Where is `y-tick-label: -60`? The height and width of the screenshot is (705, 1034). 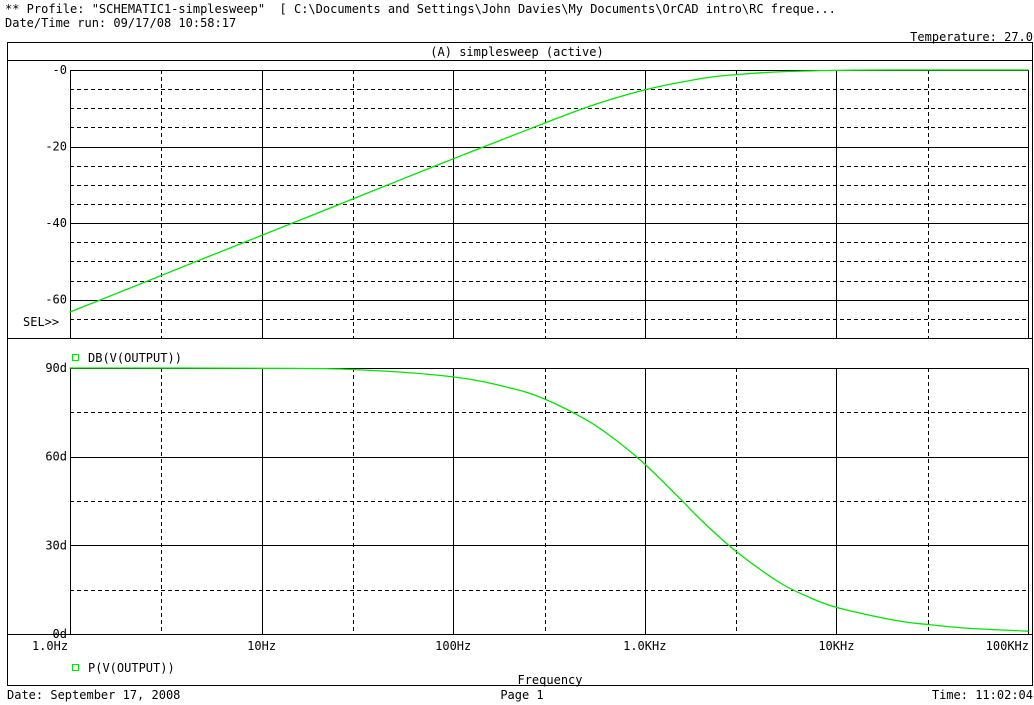 y-tick-label: -60 is located at coordinates (56, 300).